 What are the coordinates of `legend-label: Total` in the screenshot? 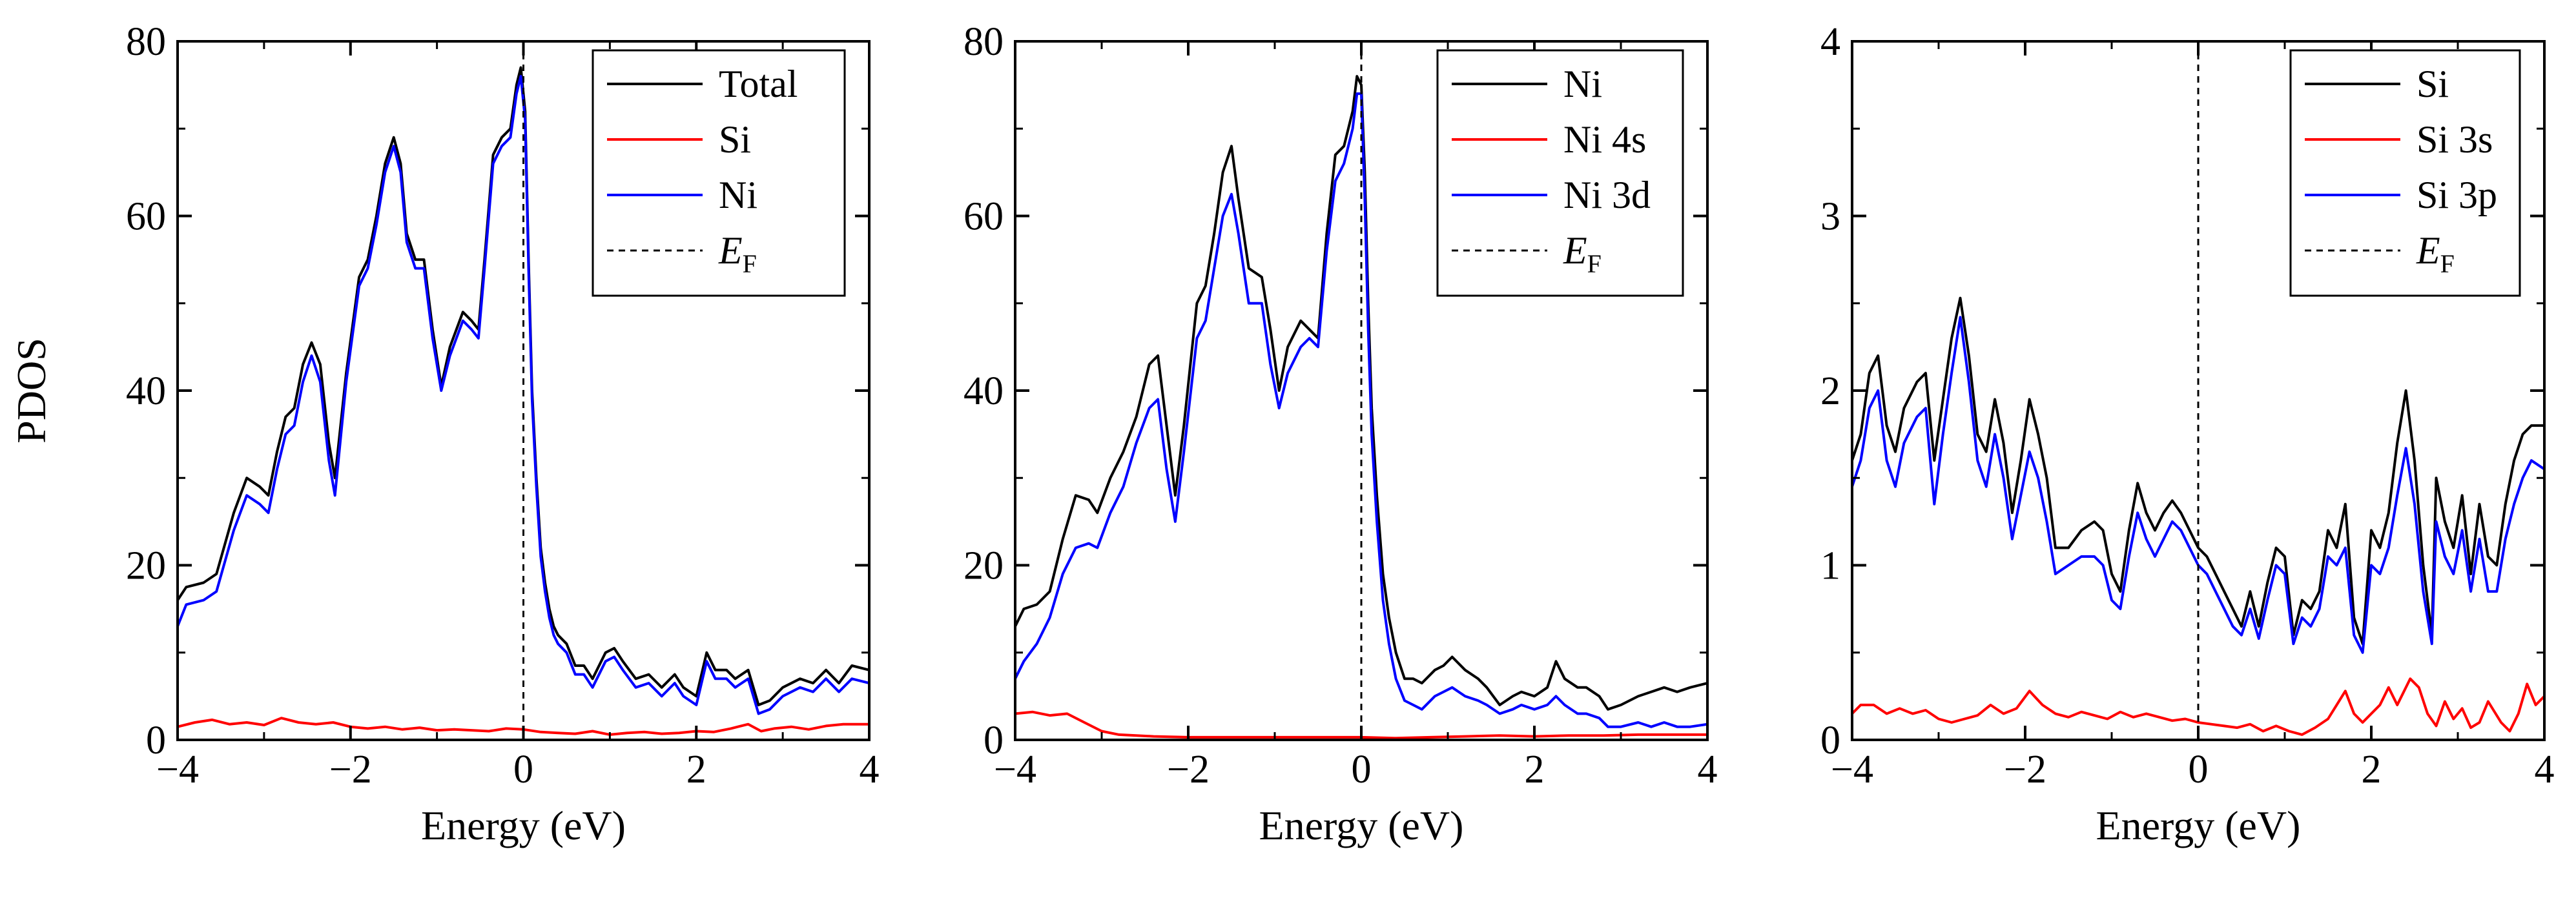 It's located at (758, 84).